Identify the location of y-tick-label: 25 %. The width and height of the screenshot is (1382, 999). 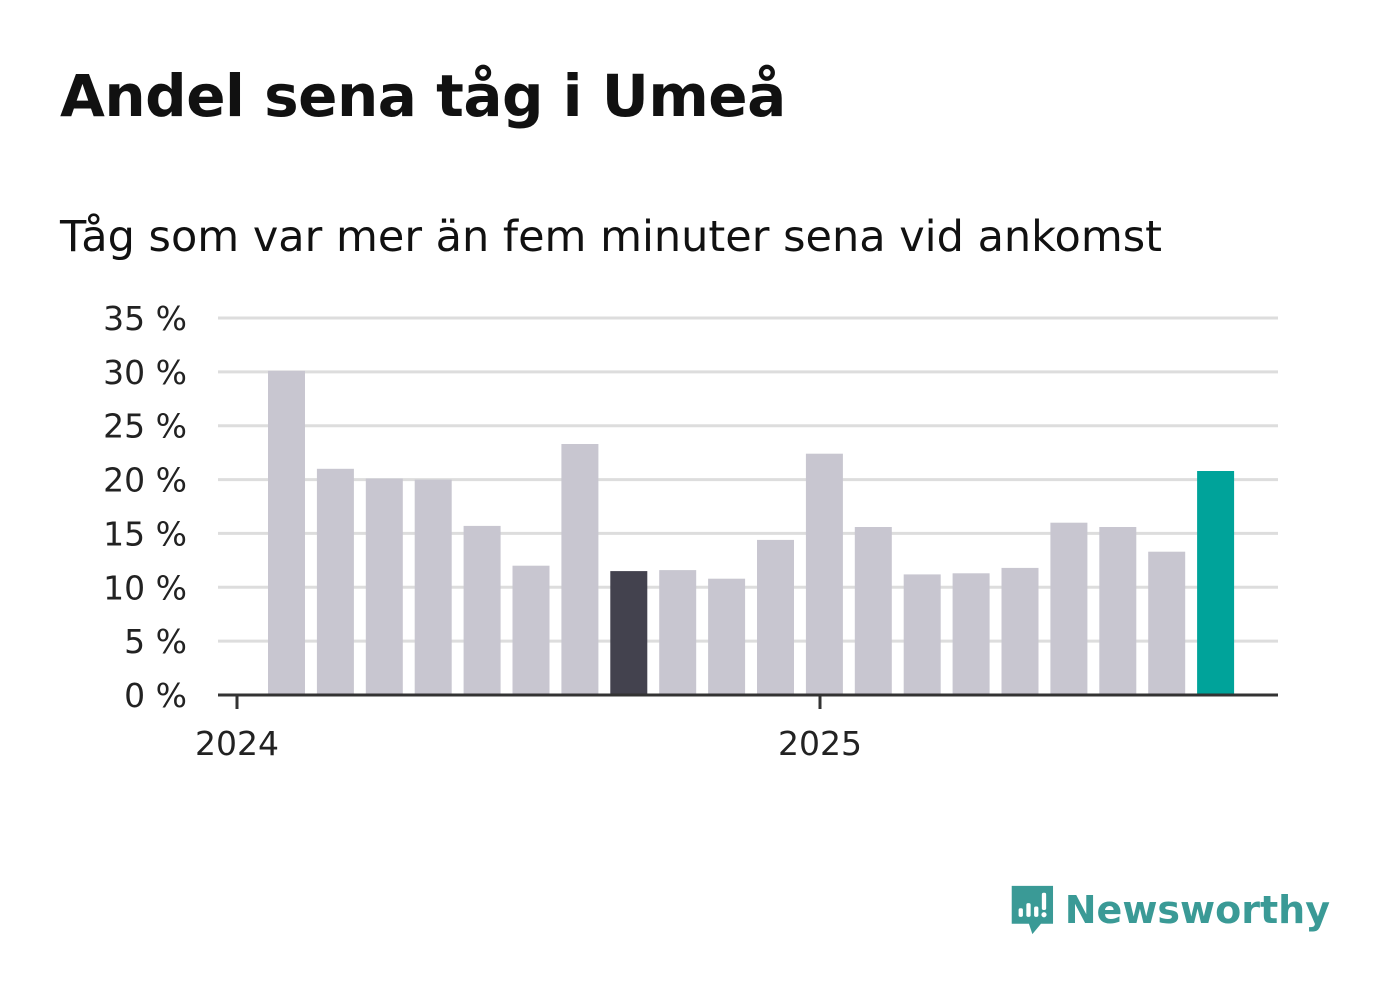
(145, 426).